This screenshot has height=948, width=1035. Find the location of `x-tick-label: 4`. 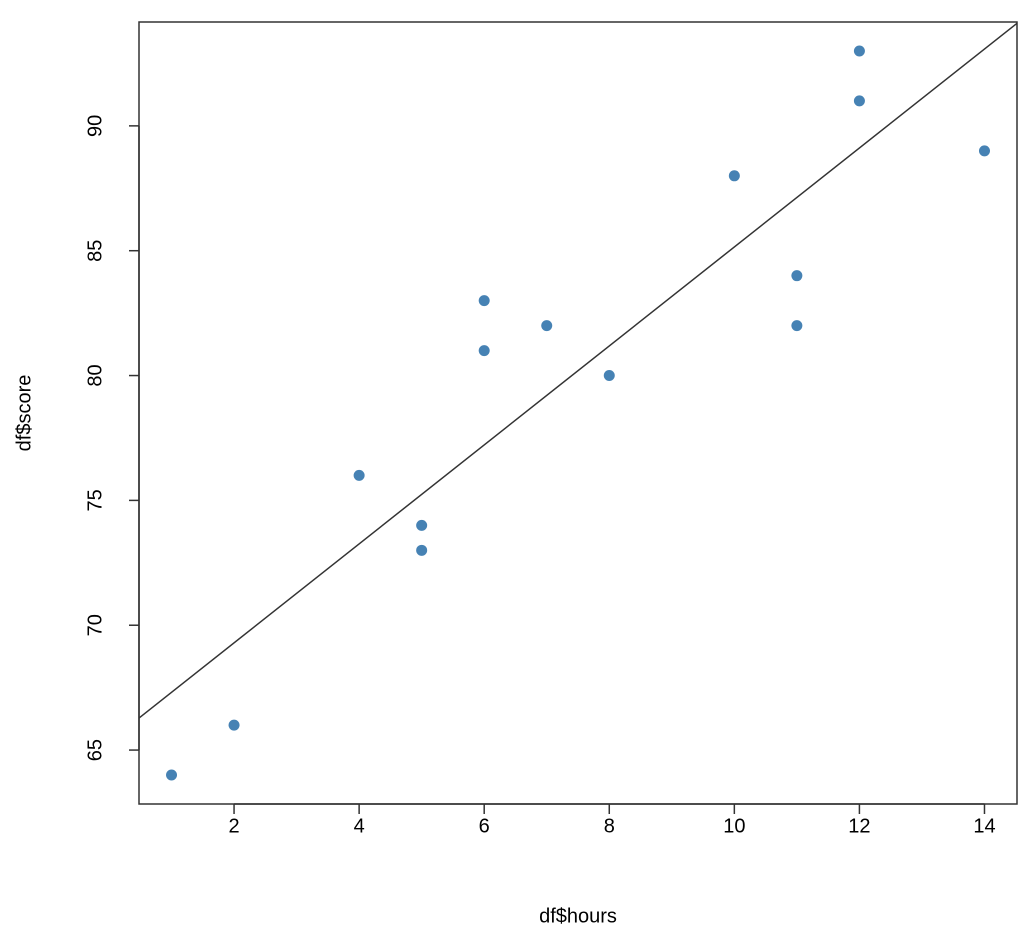

x-tick-label: 4 is located at coordinates (359, 826).